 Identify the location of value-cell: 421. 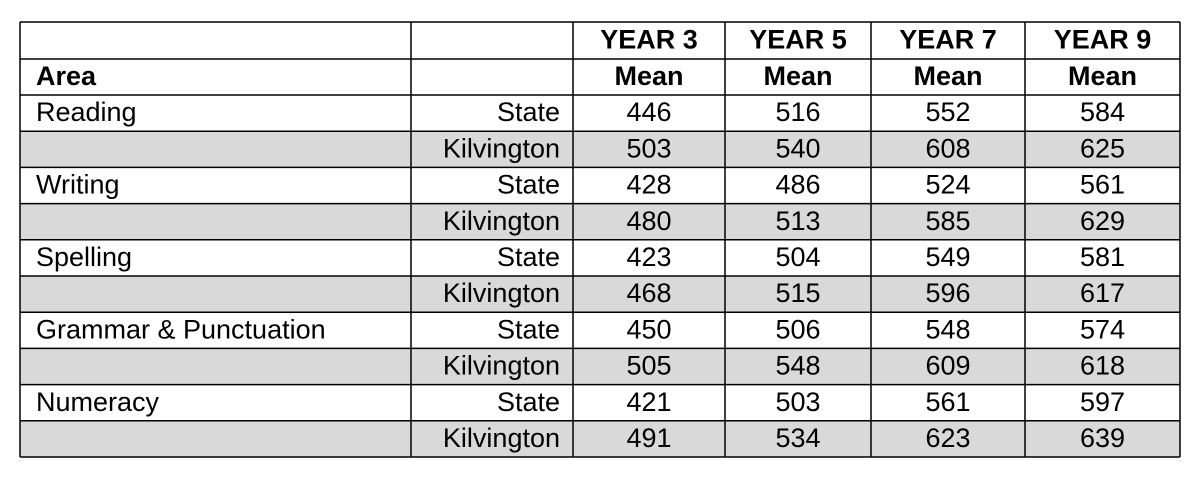
(648, 402).